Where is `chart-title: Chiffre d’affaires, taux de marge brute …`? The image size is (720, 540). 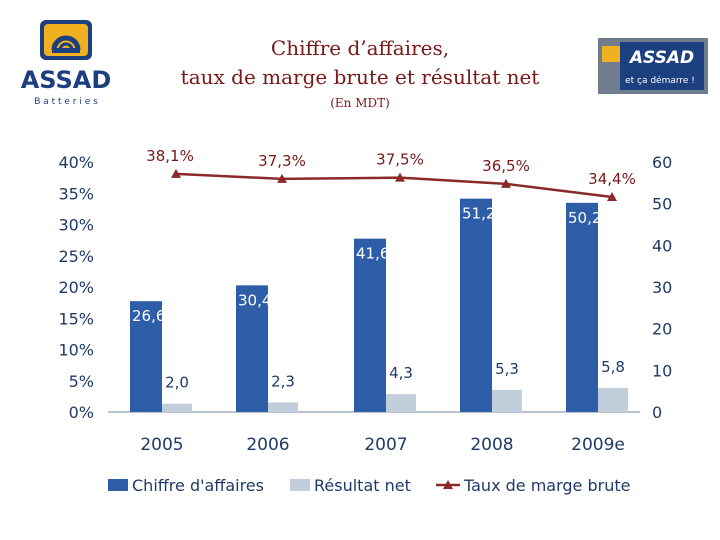 chart-title: Chiffre d’affaires, taux de marge brute … is located at coordinates (360, 63).